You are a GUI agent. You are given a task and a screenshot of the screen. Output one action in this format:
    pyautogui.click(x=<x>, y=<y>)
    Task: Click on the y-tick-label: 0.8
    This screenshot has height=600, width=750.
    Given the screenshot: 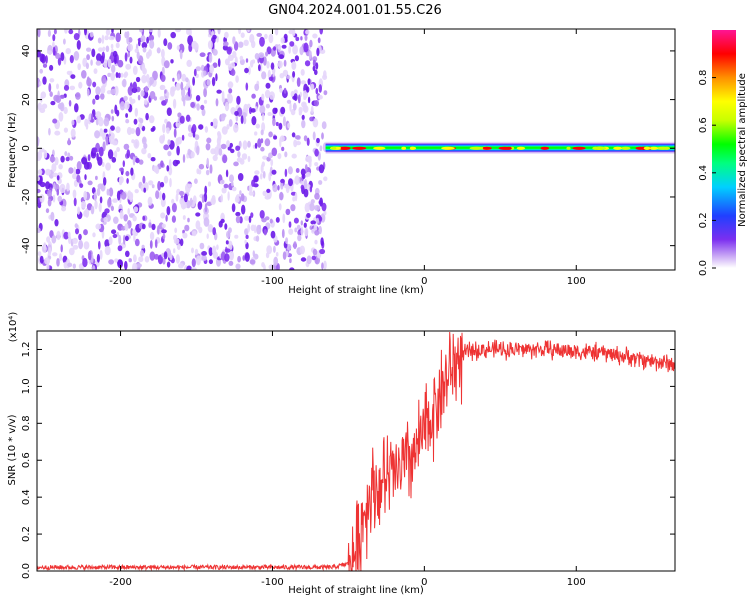 What is the action you would take?
    pyautogui.click(x=26, y=423)
    